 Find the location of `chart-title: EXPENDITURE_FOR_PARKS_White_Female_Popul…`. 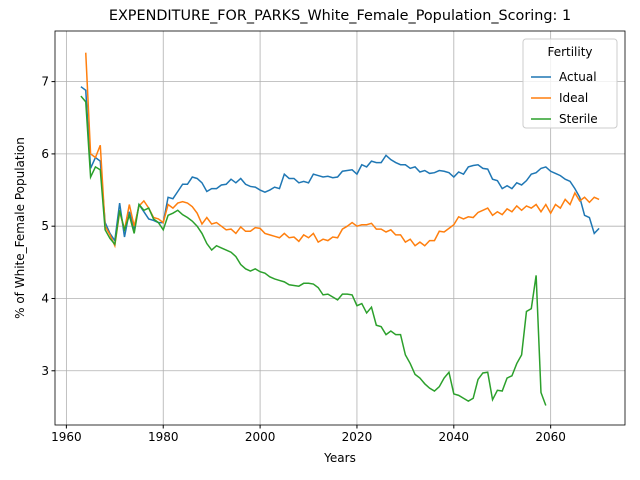

chart-title: EXPENDITURE_FOR_PARKS_White_Female_Popul… is located at coordinates (340, 16).